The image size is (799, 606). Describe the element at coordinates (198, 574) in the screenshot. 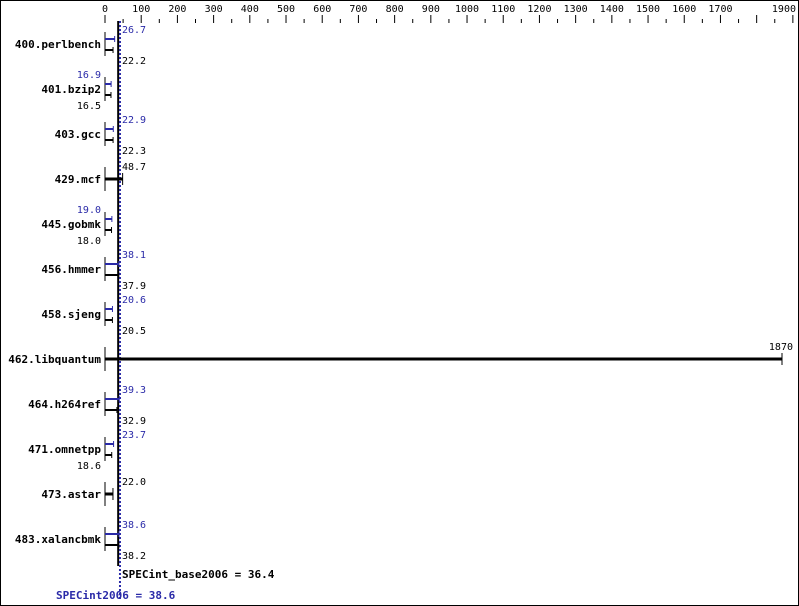

I see `base-summary-label: SPECint_base2006 = 36.4` at that location.